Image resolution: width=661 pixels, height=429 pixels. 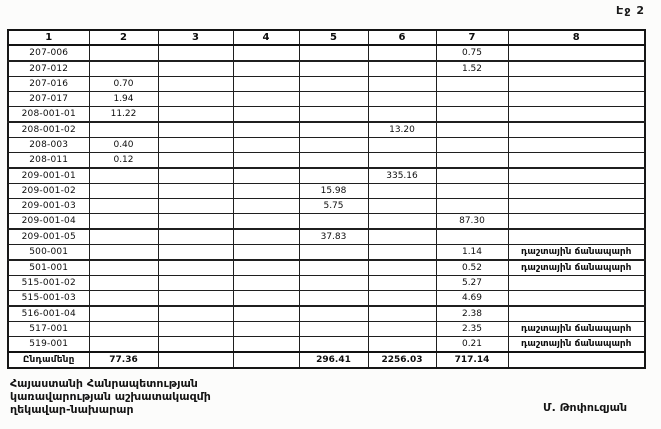 I want to click on signature-name: Մ. Թոփուզյան, so click(x=585, y=407).